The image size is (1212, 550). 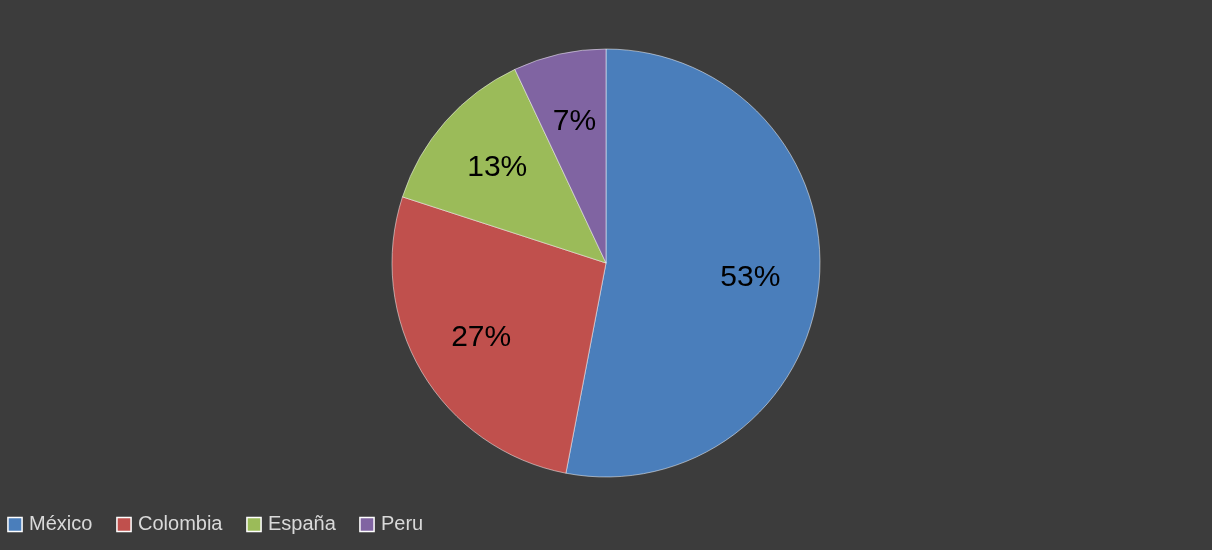 I want to click on legend-label: Peru, so click(x=402, y=523).